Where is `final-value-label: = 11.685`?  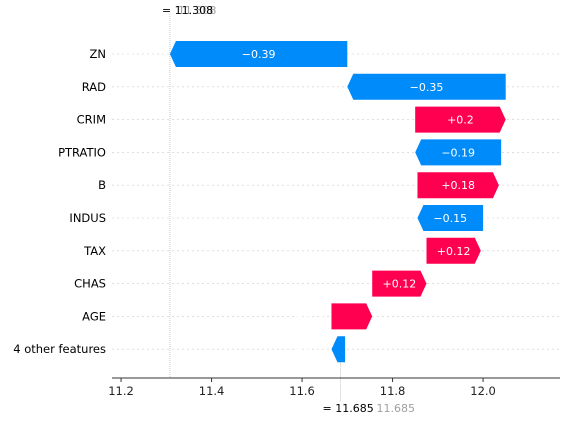
final-value-label: = 11.685 is located at coordinates (348, 408).